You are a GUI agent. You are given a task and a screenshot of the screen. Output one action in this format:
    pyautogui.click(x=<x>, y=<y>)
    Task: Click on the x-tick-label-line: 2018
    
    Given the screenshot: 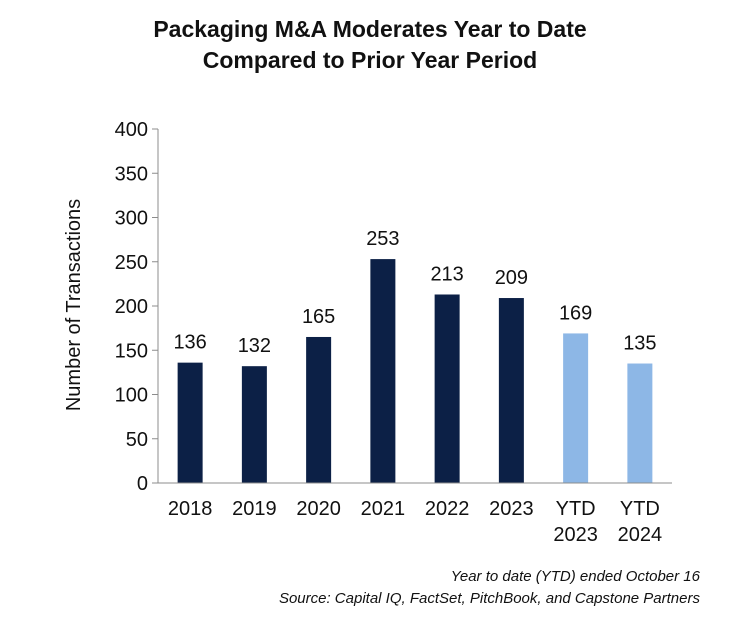 What is the action you would take?
    pyautogui.click(x=190, y=509)
    